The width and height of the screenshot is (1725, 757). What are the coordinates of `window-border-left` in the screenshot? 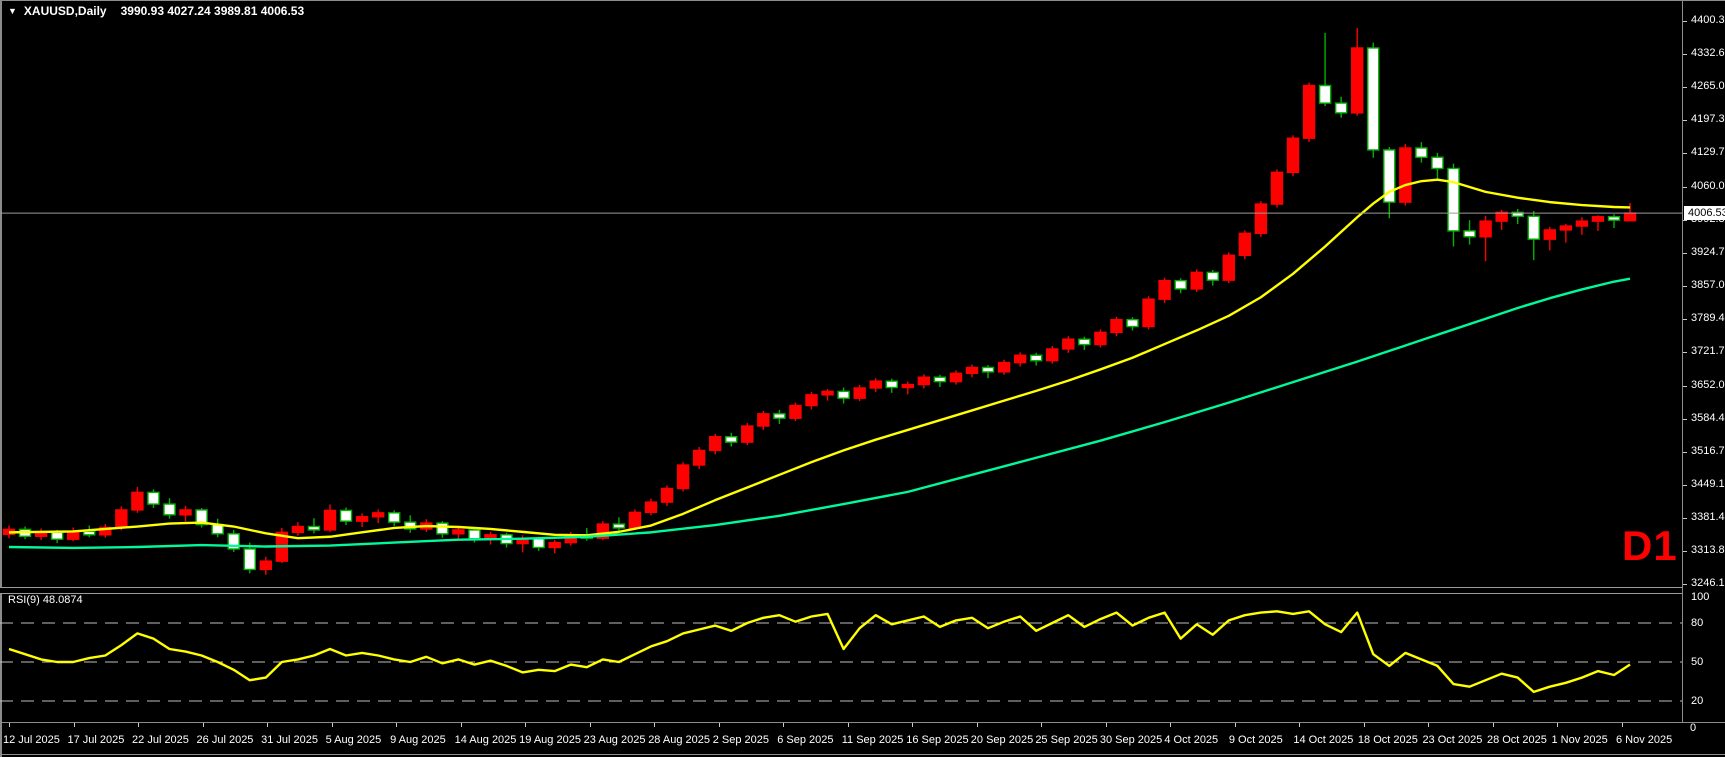 It's located at (1, 378).